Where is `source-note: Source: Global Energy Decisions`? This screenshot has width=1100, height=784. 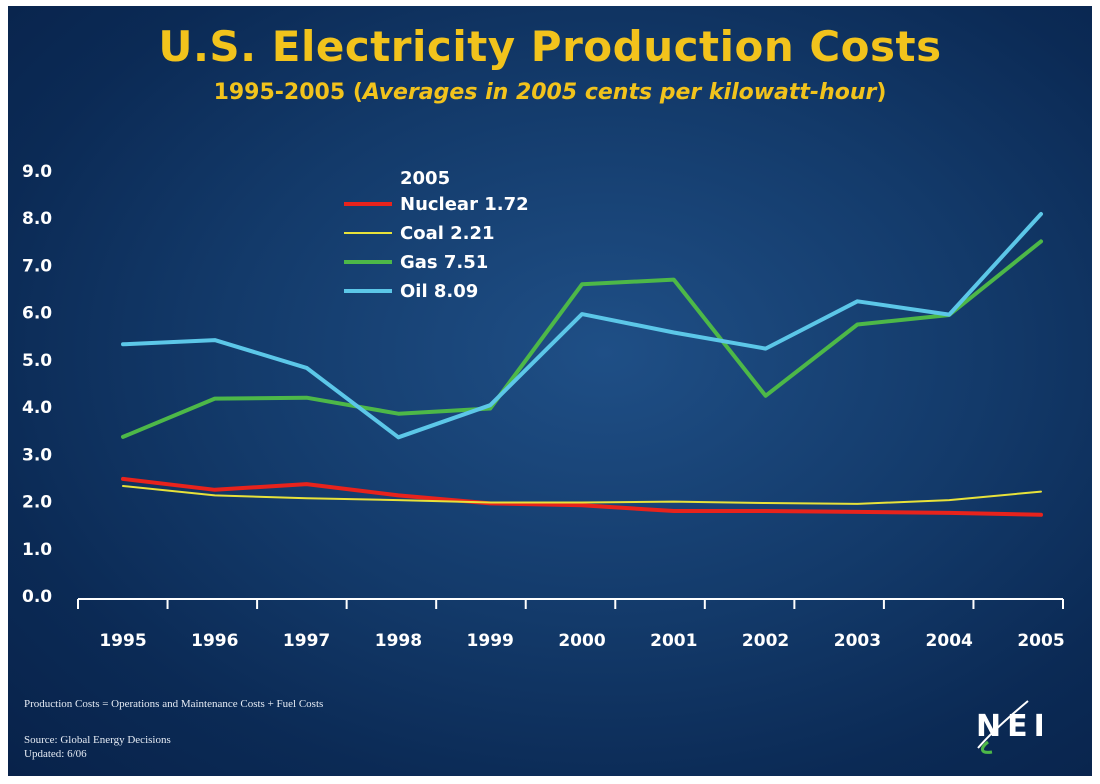 source-note: Source: Global Energy Decisions is located at coordinates (97, 740).